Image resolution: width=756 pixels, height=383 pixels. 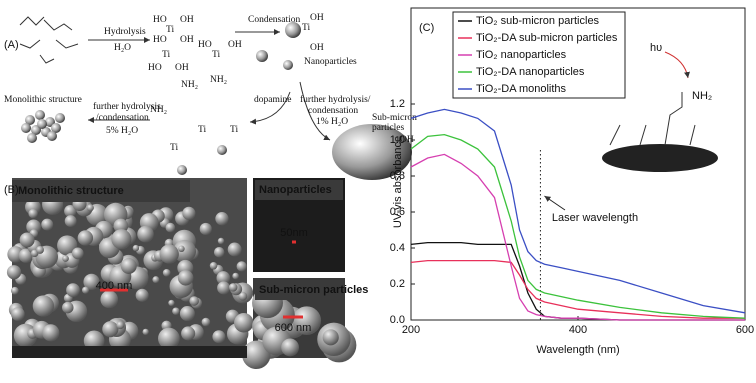 What do you see at coordinates (71, 191) in the screenshot?
I see `image-title: Monolithic structure` at bounding box center [71, 191].